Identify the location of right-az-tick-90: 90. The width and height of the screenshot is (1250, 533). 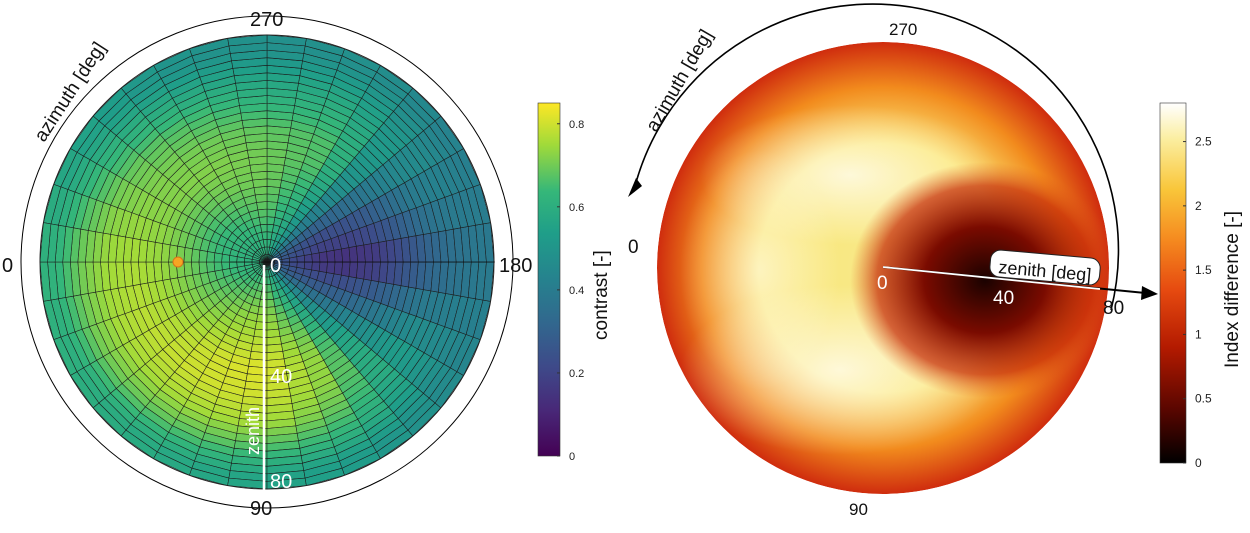
(858, 509).